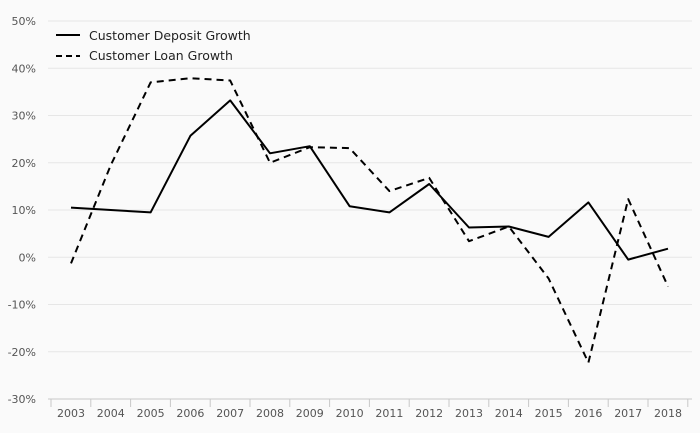 The height and width of the screenshot is (433, 700). I want to click on y-tick-label: 10%, so click(24, 210).